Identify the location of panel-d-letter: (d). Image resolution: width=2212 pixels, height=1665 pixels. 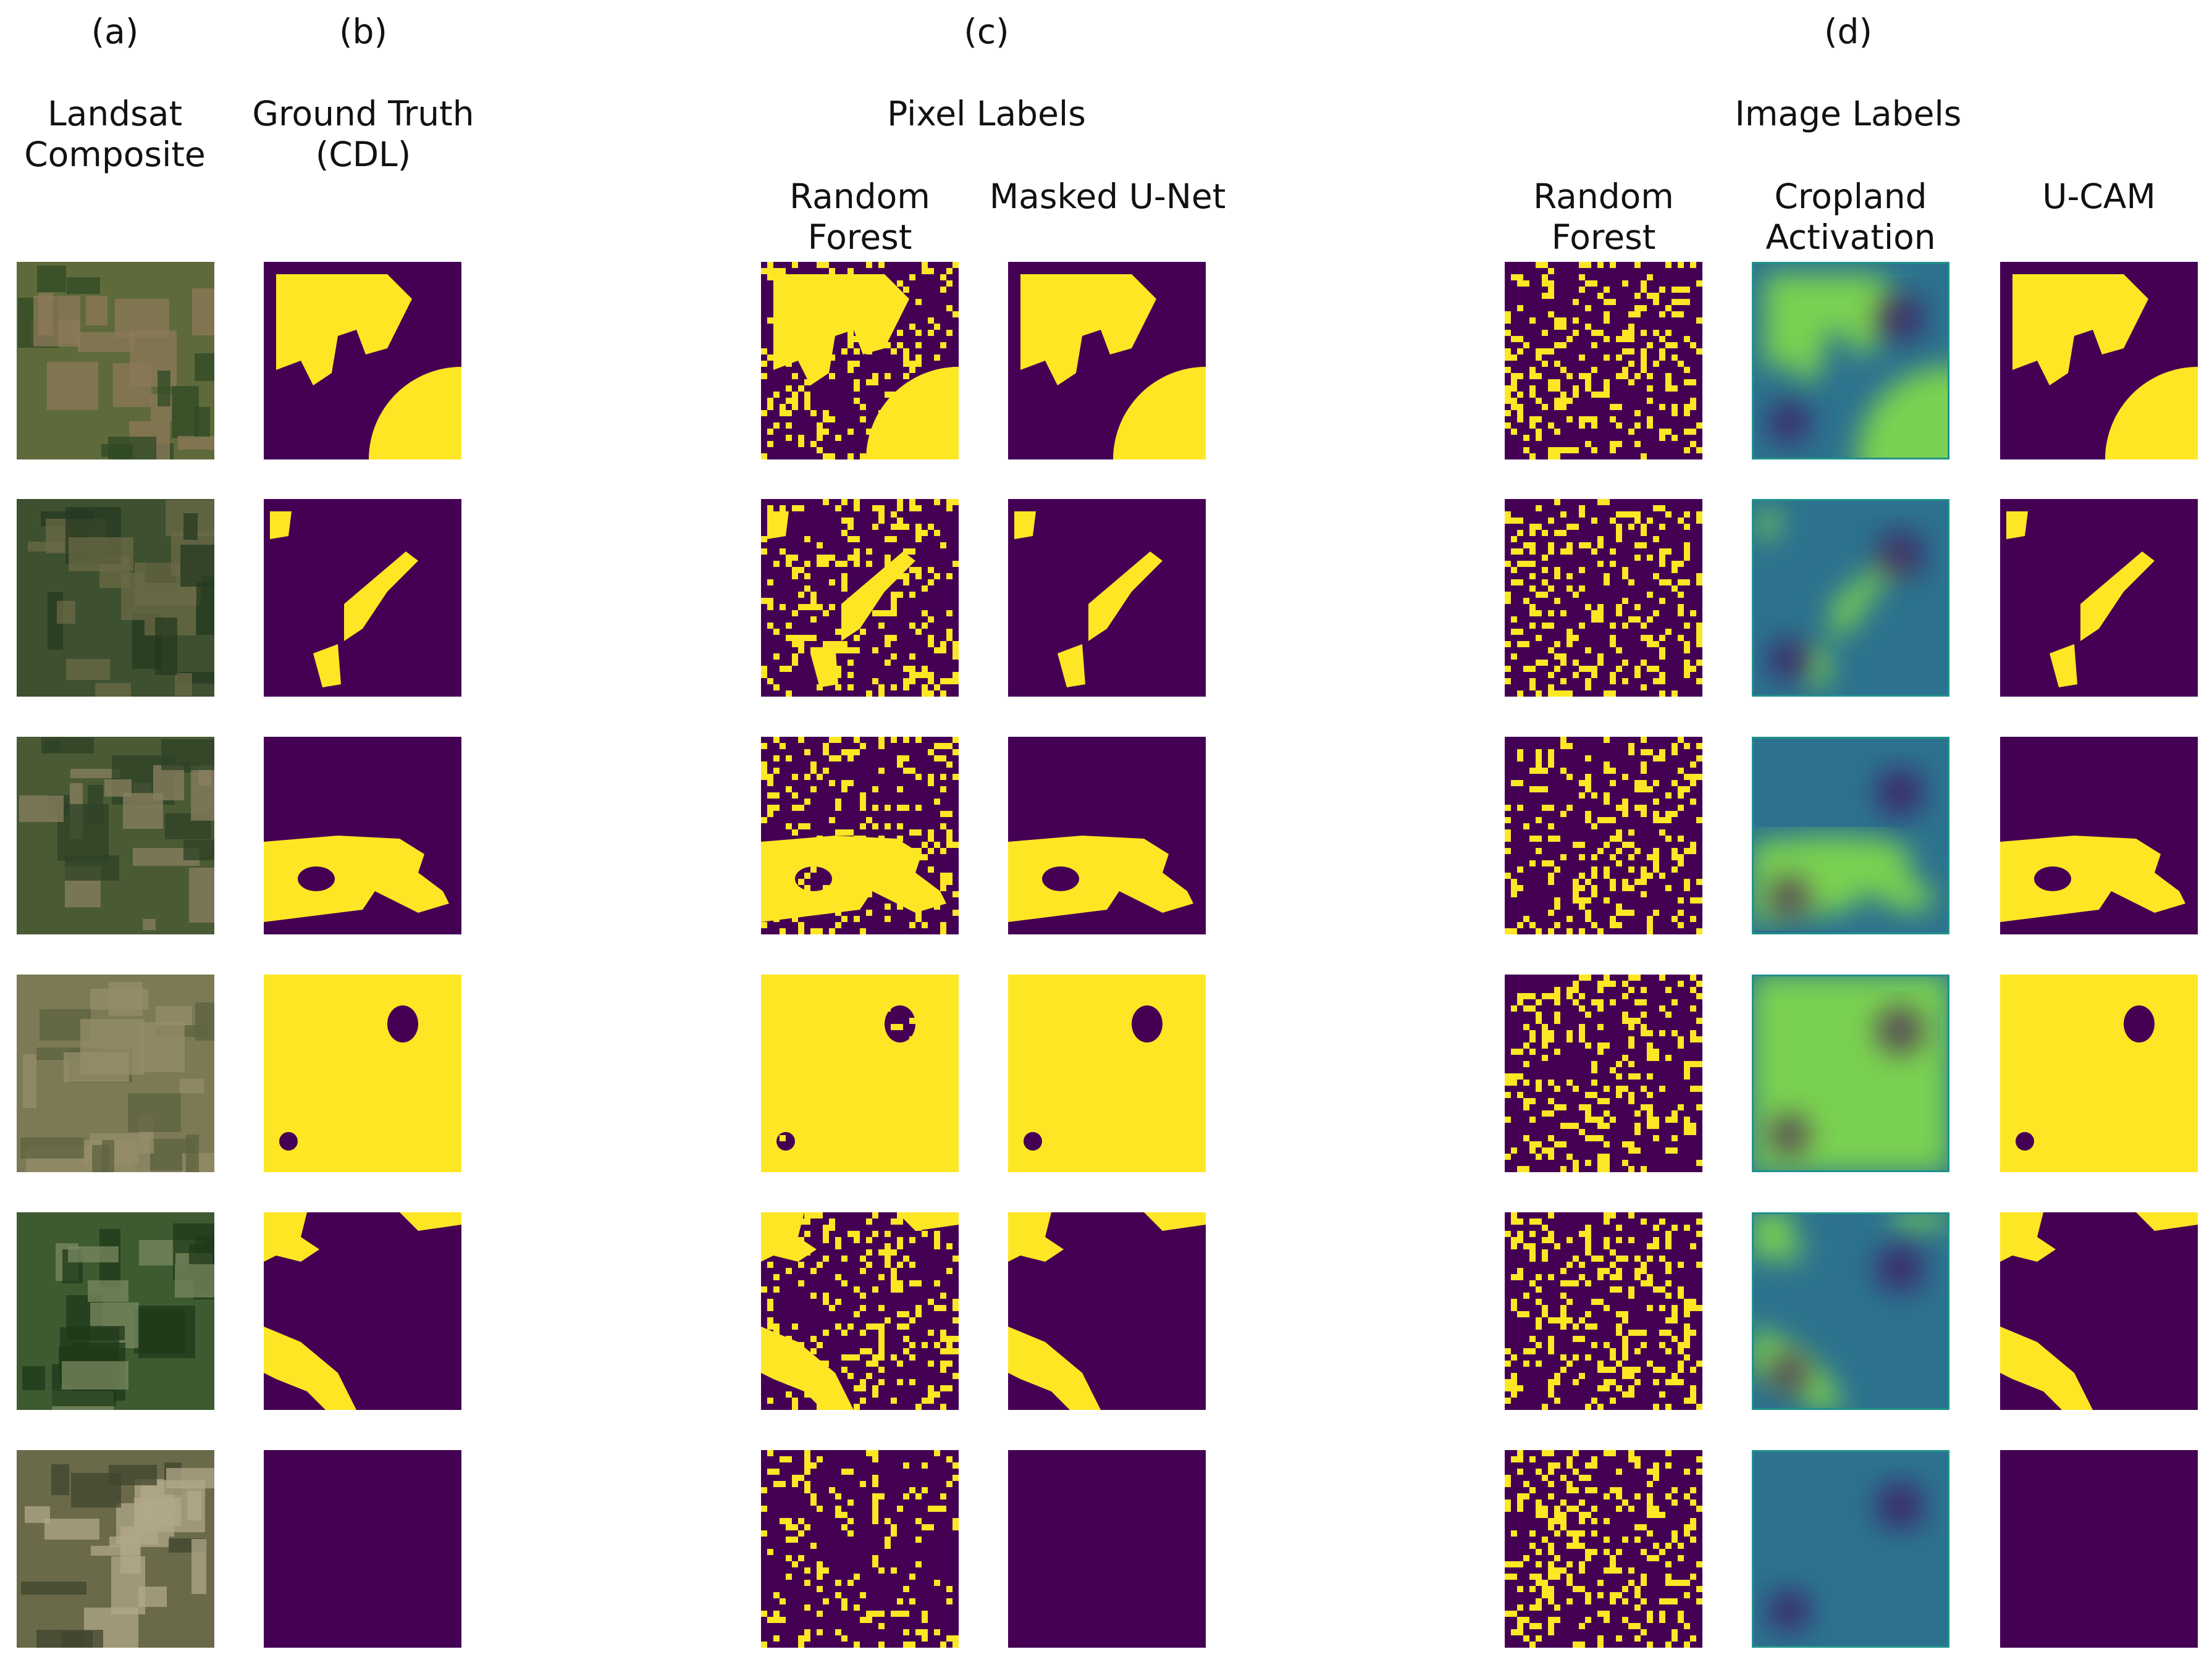
(1848, 31).